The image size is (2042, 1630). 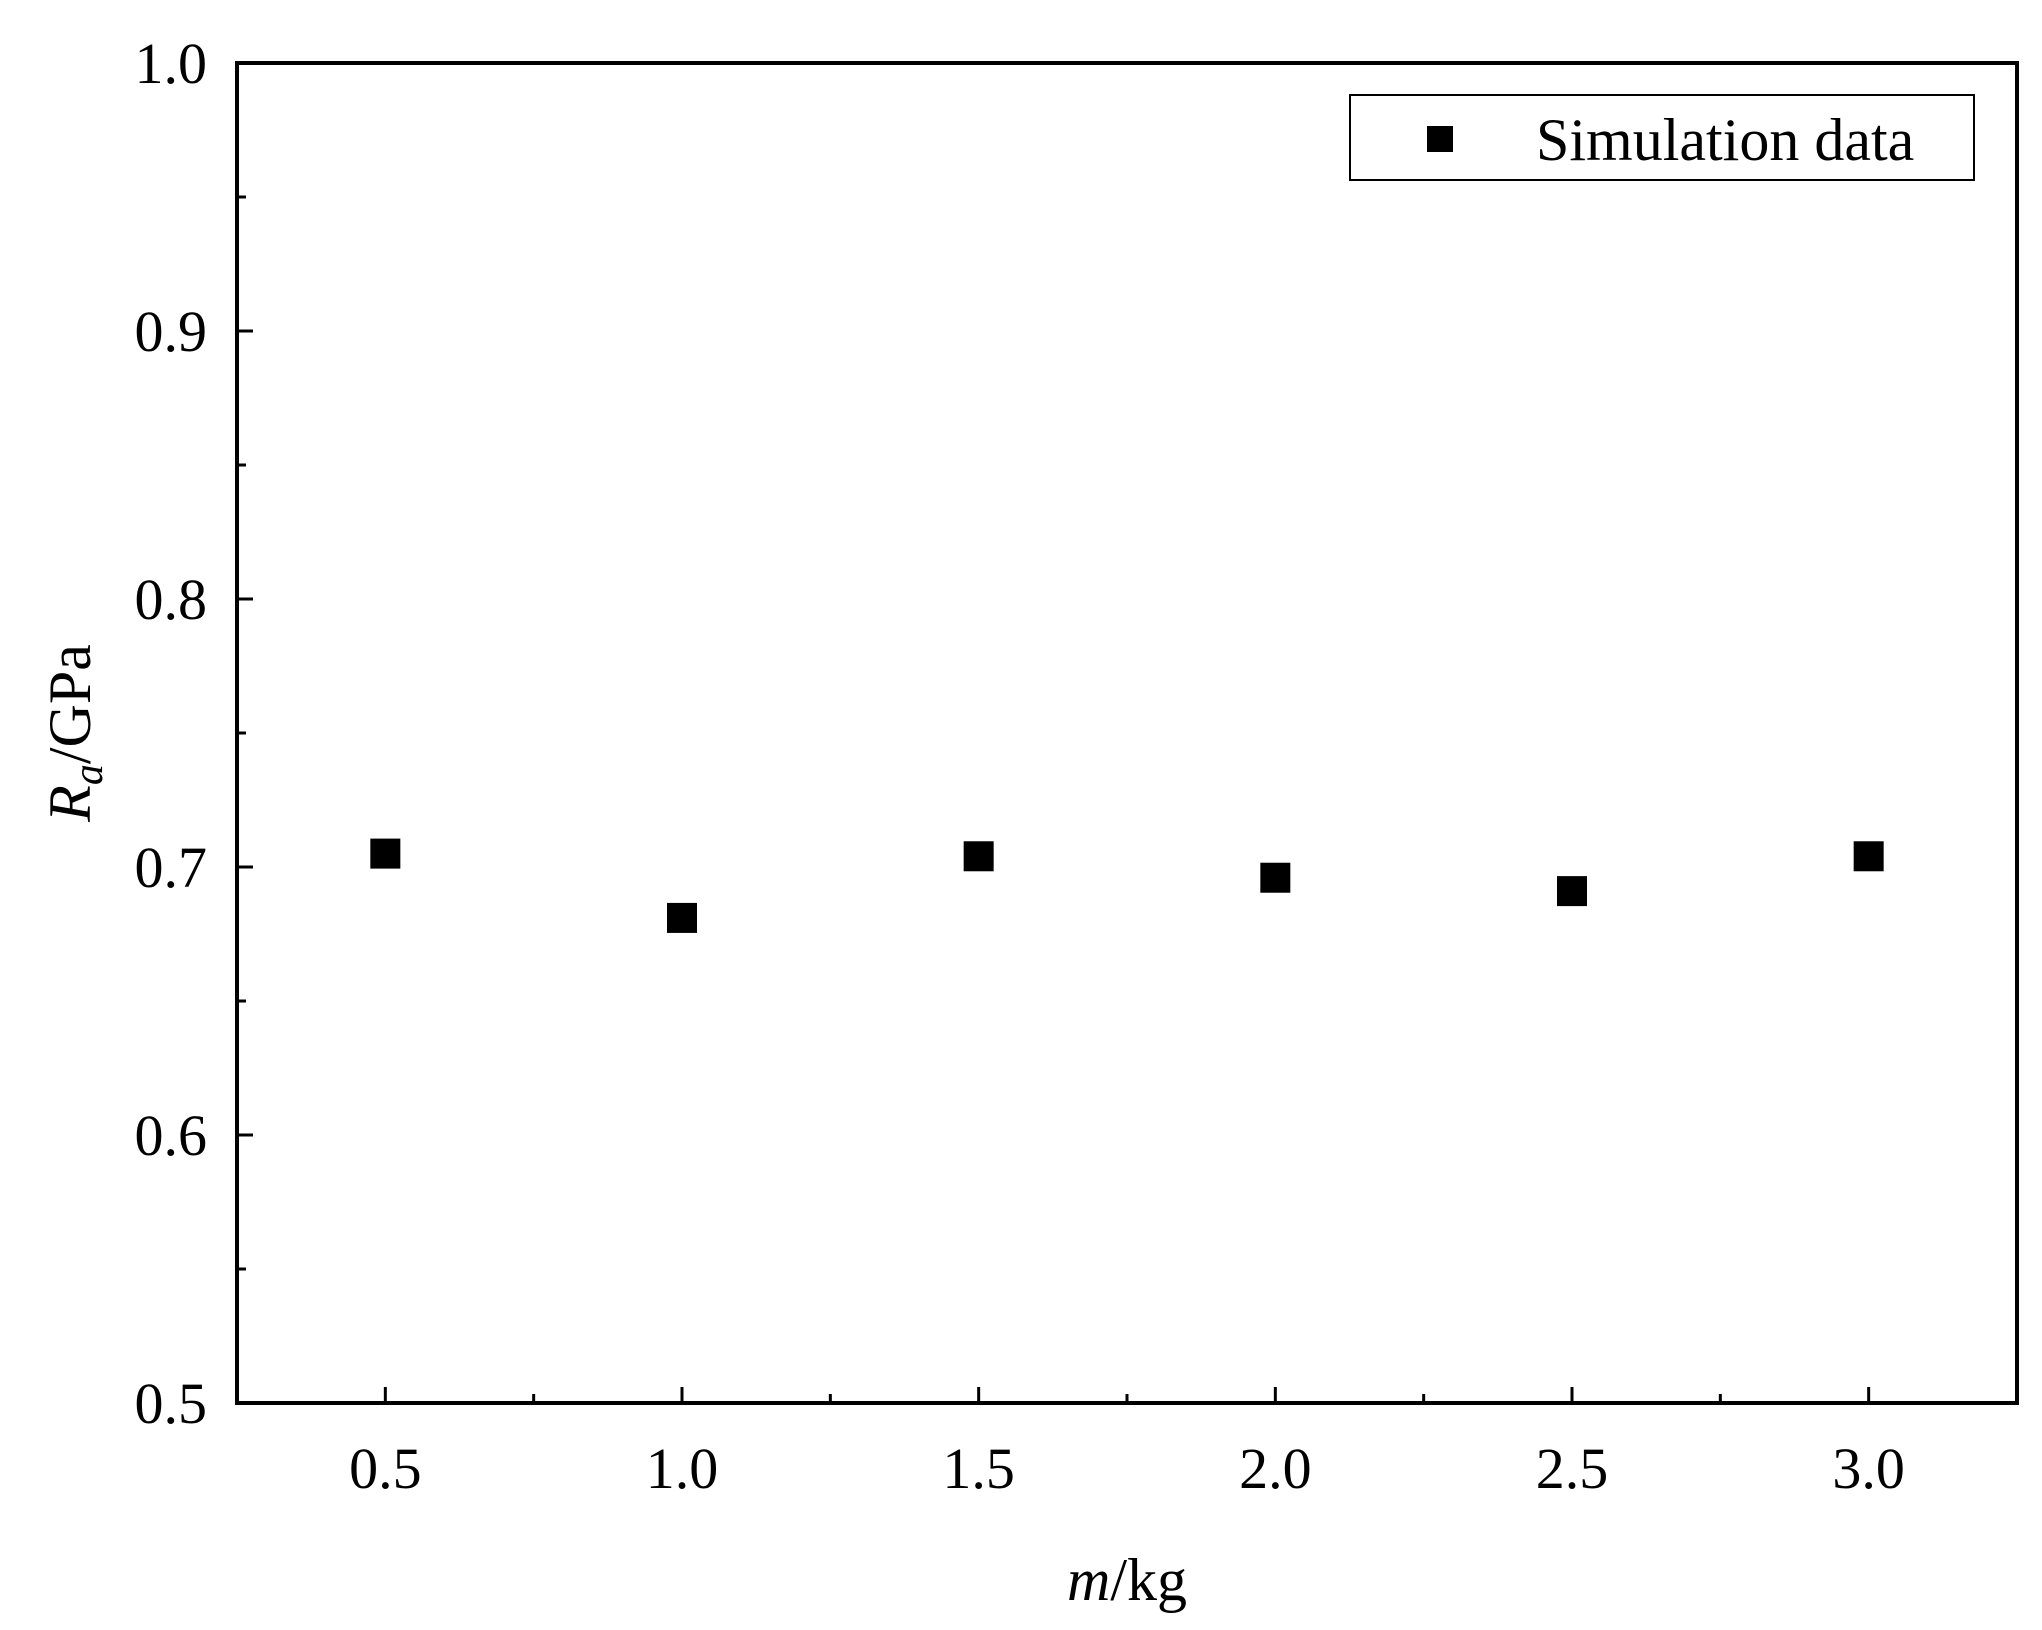 I want to click on x-axis-title-var: m, so click(x=1088, y=1580).